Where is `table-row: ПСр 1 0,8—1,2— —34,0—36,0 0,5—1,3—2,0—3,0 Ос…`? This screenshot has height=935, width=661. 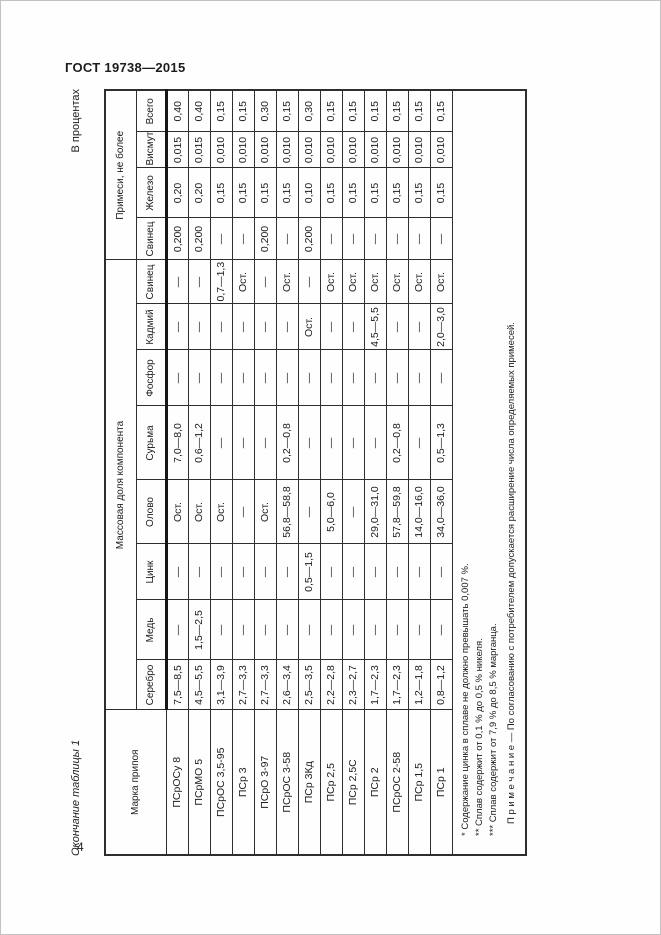 table-row: ПСр 1 0,8—1,2— —34,0—36,0 0,5—1,3—2,0—3,0 Ос… is located at coordinates (441, 472).